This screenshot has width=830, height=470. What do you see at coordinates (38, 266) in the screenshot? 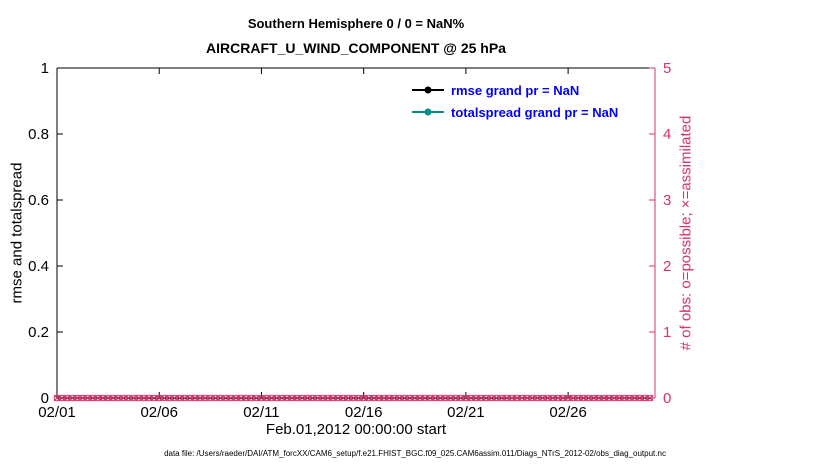
I see `left-tick-label: 0.4` at bounding box center [38, 266].